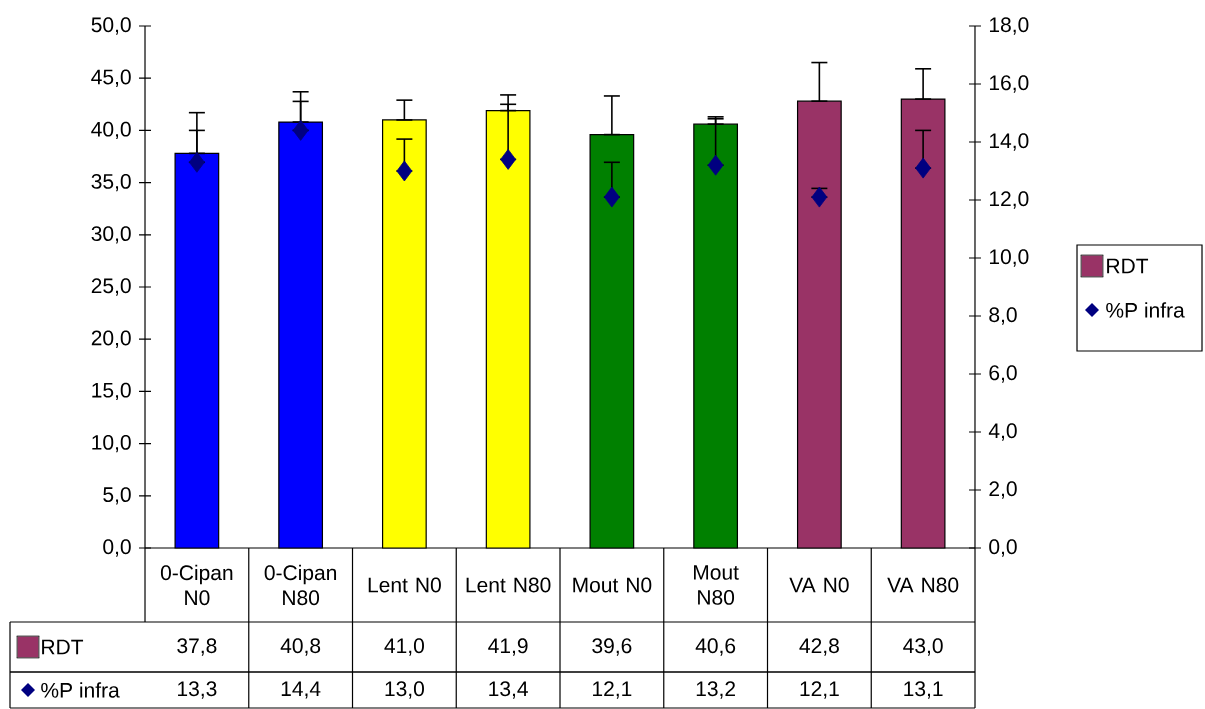  What do you see at coordinates (1003, 374) in the screenshot?
I see `y2-tick-label: 6,0` at bounding box center [1003, 374].